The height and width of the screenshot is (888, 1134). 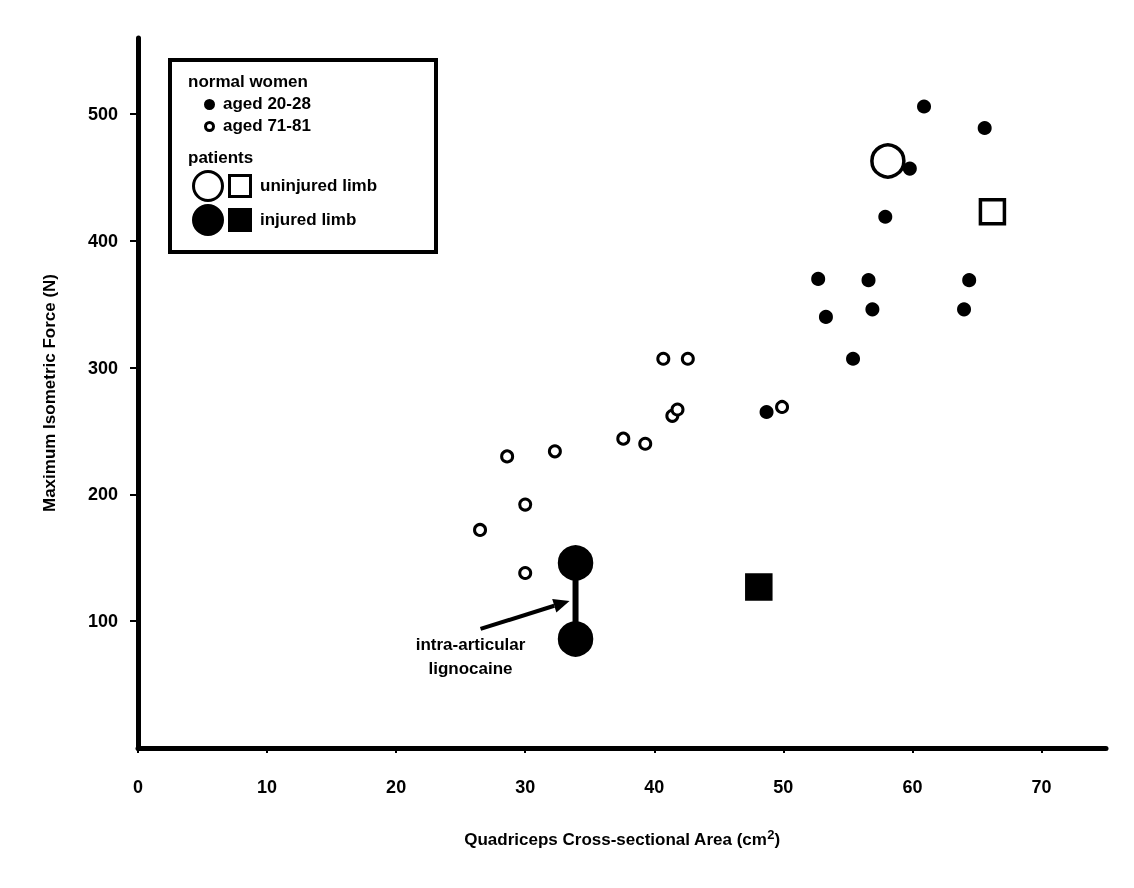 What do you see at coordinates (102, 494) in the screenshot?
I see `y-tick-label: 200` at bounding box center [102, 494].